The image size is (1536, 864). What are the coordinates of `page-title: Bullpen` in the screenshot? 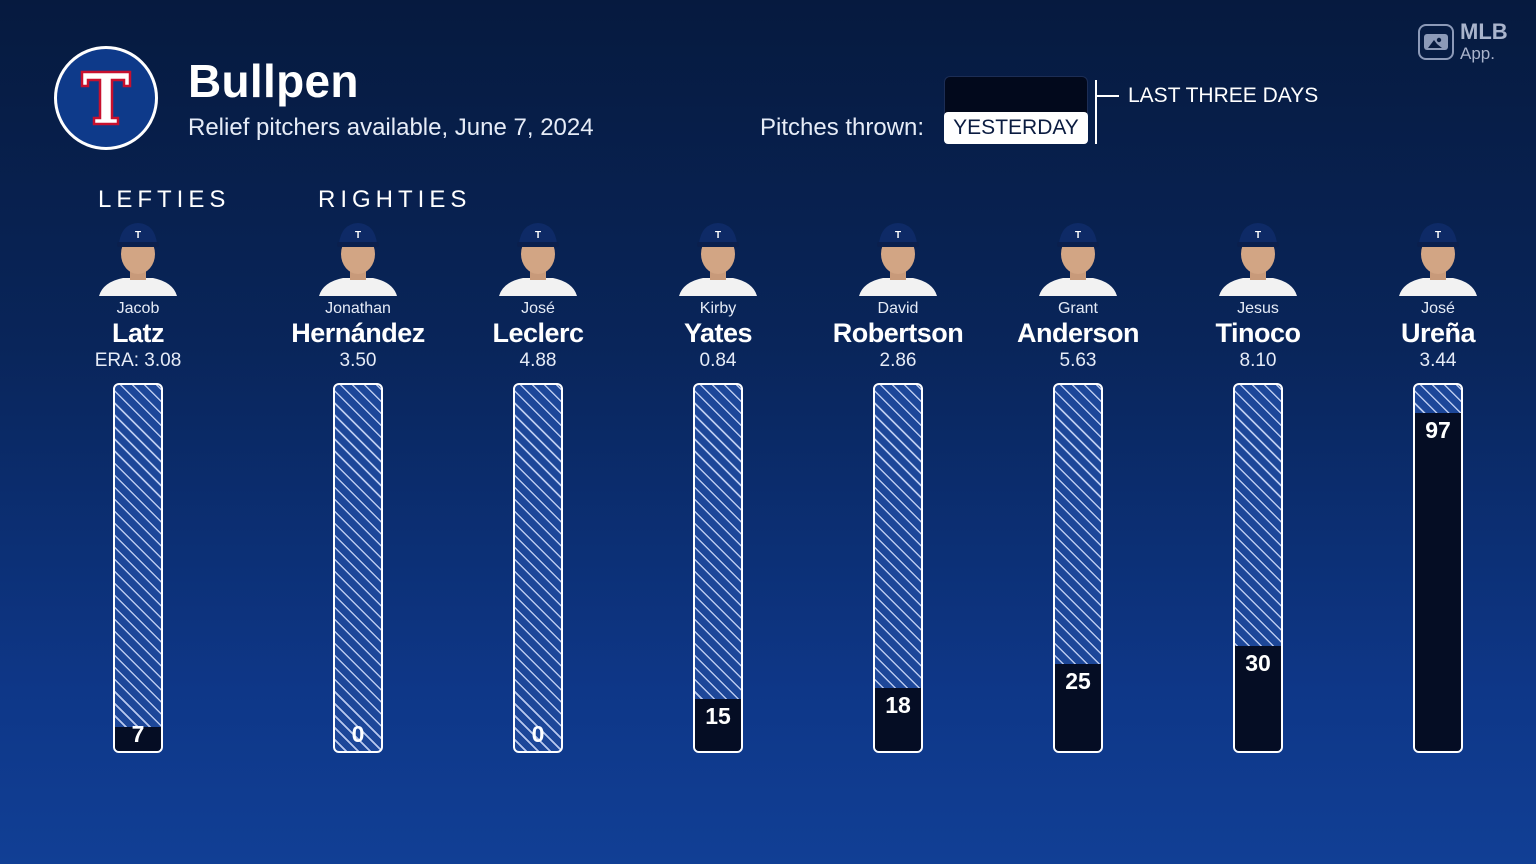 It's located at (273, 81).